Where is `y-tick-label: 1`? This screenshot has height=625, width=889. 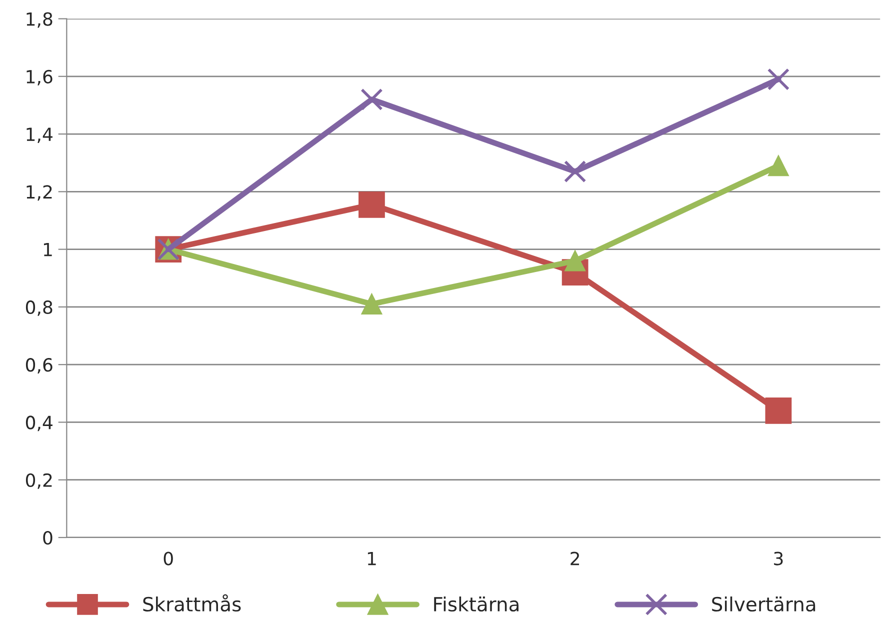 y-tick-label: 1 is located at coordinates (48, 249).